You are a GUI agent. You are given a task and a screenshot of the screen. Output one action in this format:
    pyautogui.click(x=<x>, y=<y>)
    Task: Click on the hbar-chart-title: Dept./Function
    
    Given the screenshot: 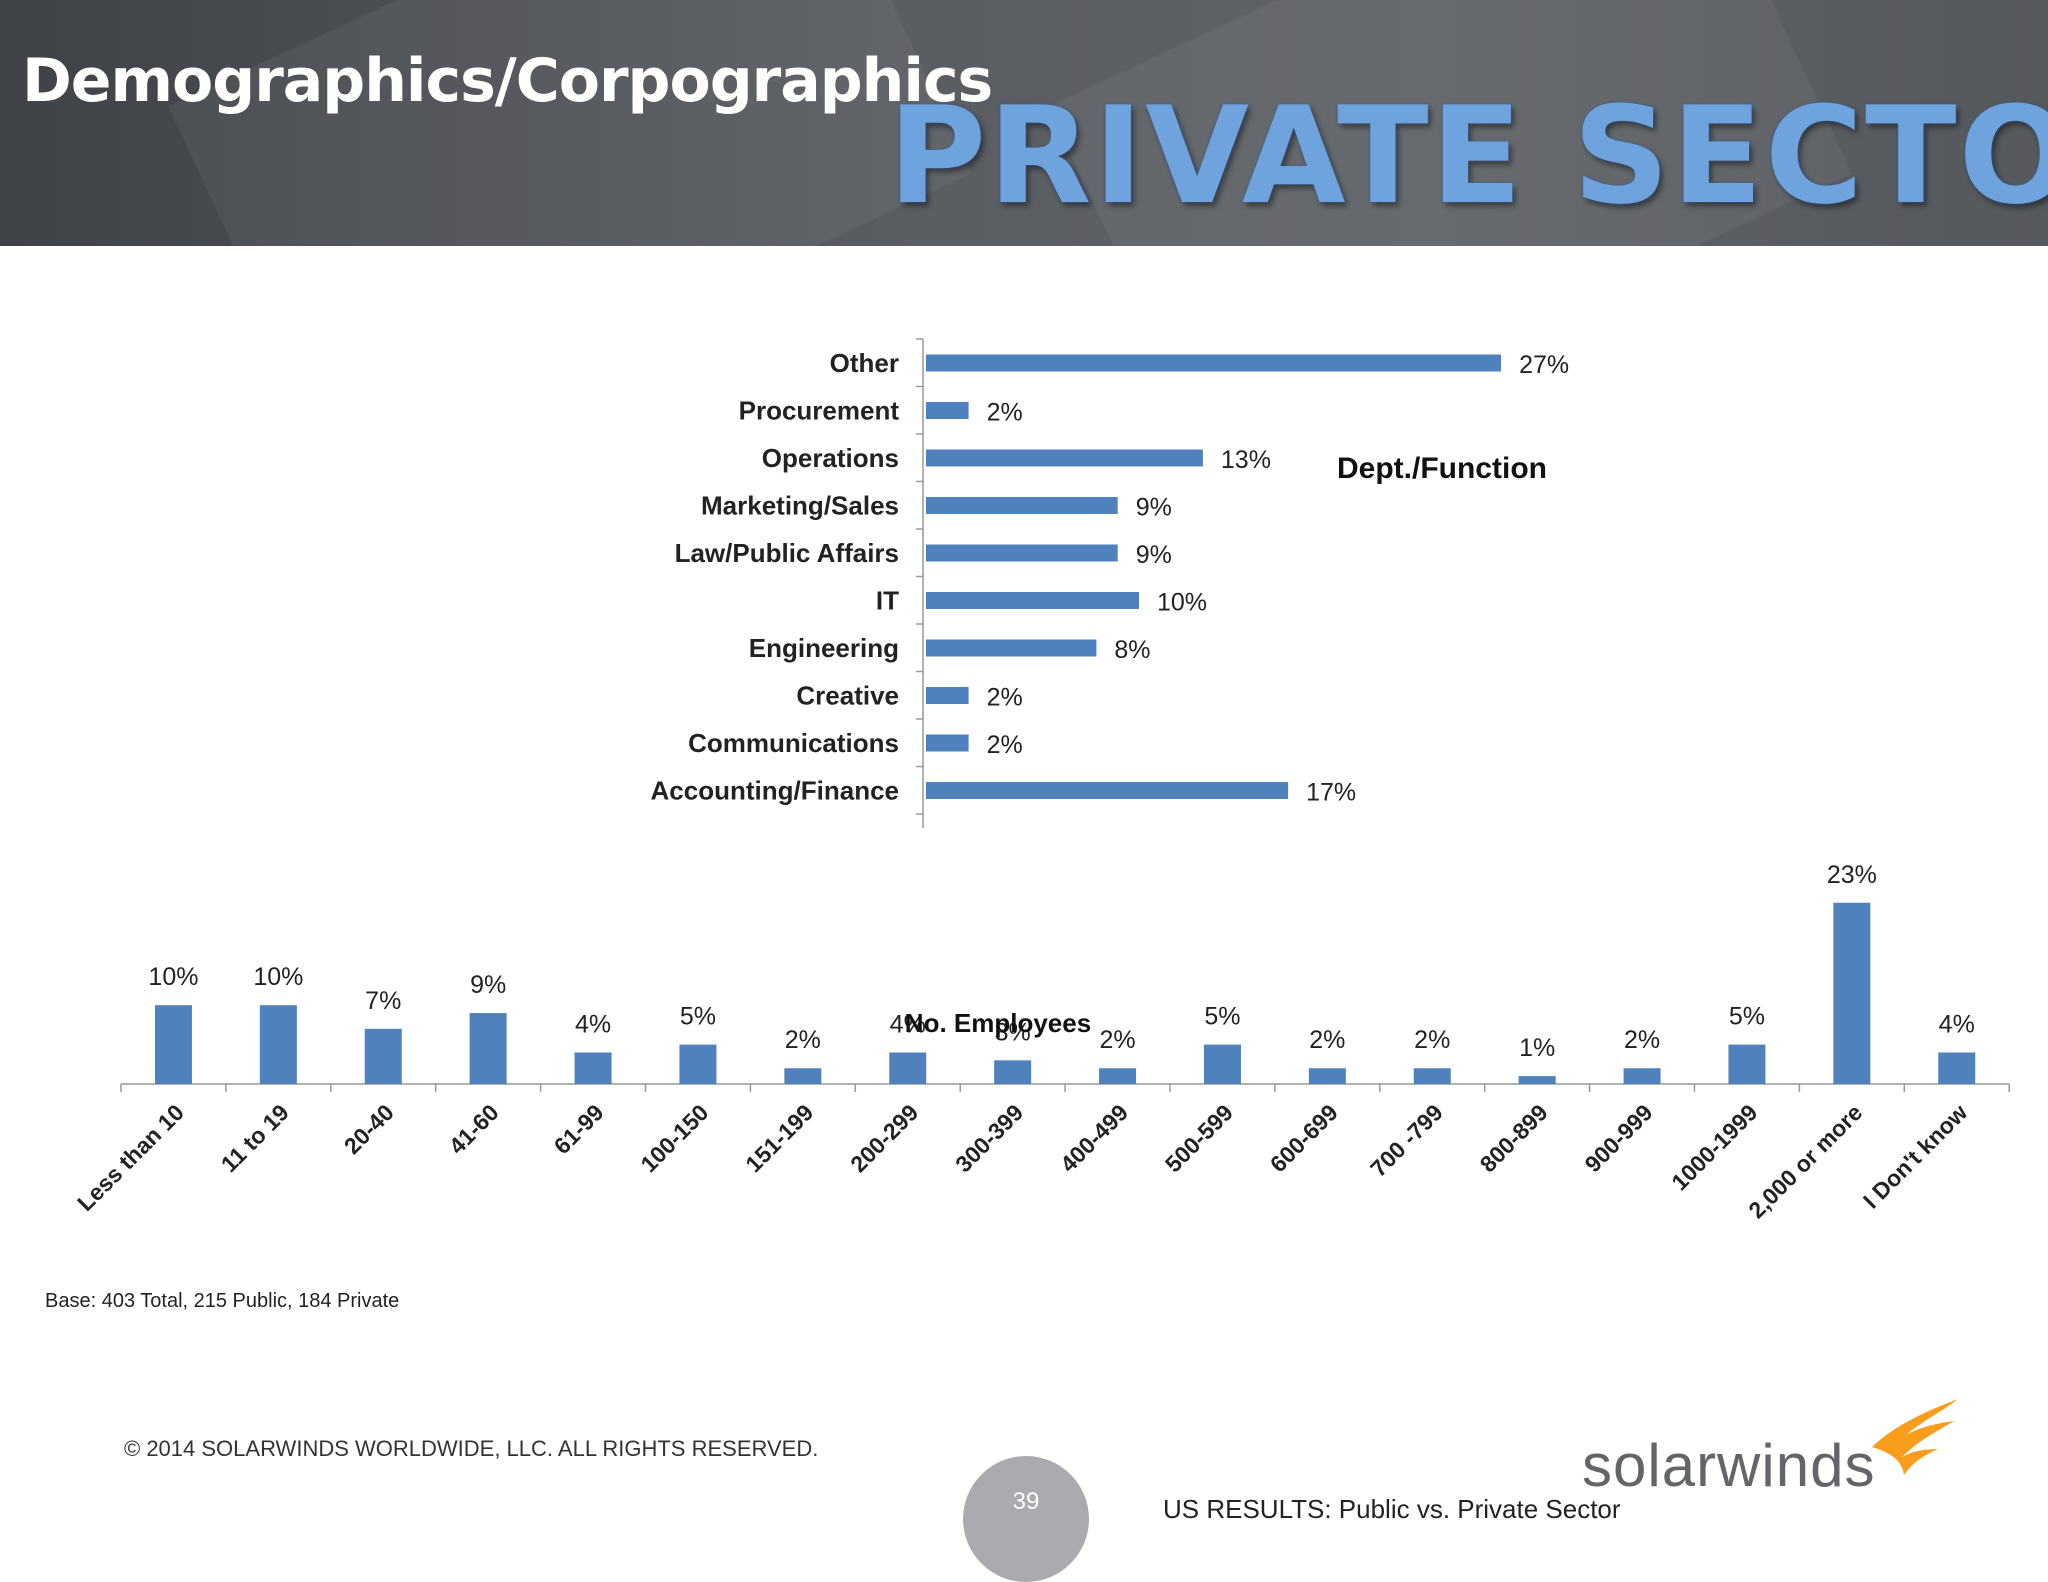 What is the action you would take?
    pyautogui.click(x=1442, y=468)
    